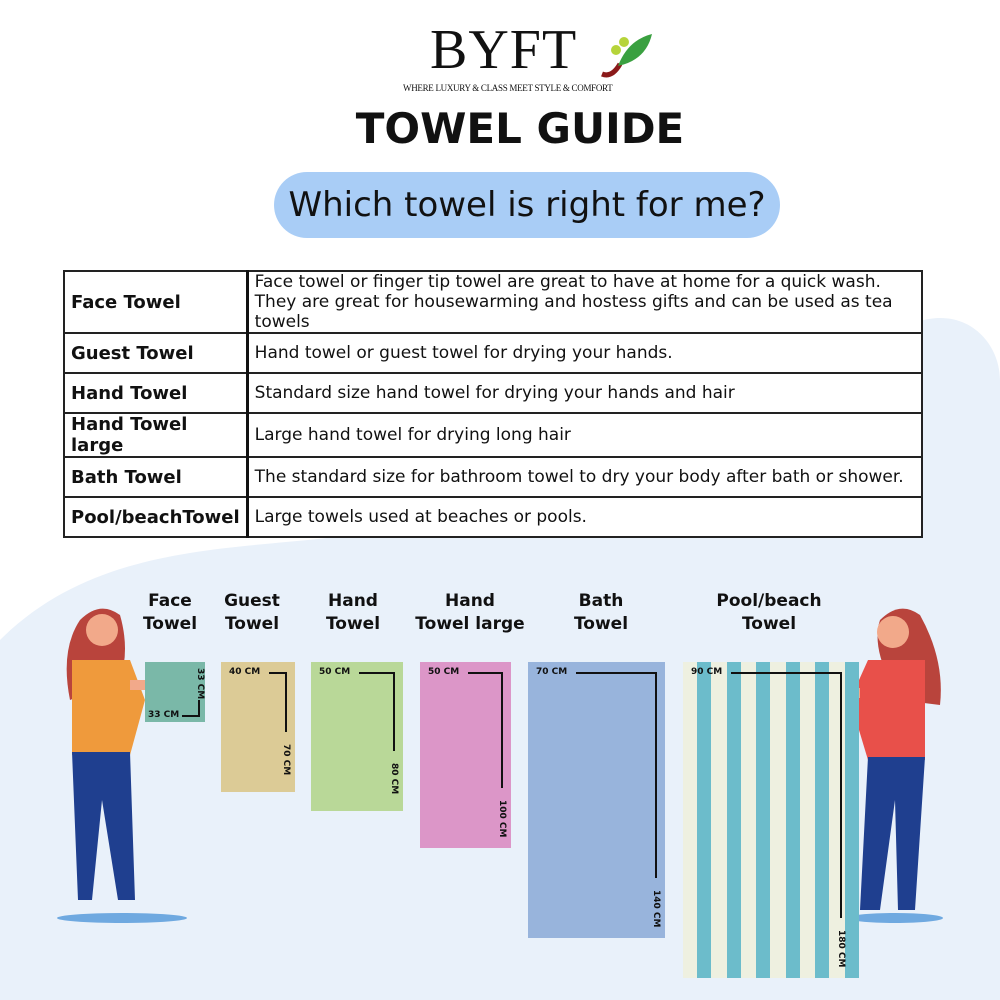 Image resolution: width=1000 pixels, height=1000 pixels. Describe the element at coordinates (155, 477) in the screenshot. I see `towel-name: Bath Towel` at that location.